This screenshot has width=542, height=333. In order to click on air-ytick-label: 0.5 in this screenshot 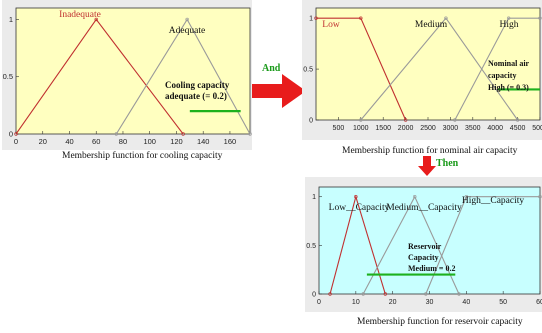, I will do `click(308, 70)`.